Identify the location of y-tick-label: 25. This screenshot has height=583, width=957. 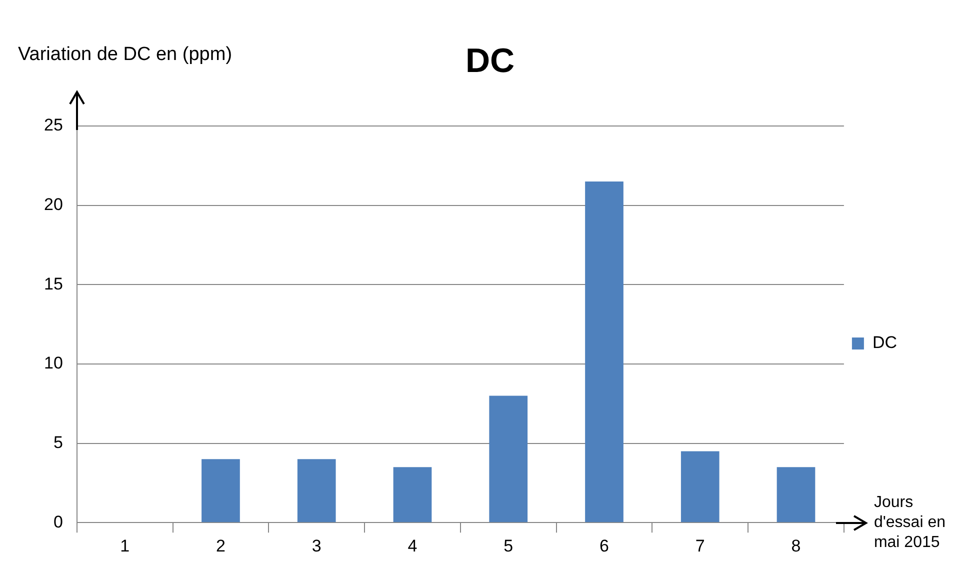
(53, 125).